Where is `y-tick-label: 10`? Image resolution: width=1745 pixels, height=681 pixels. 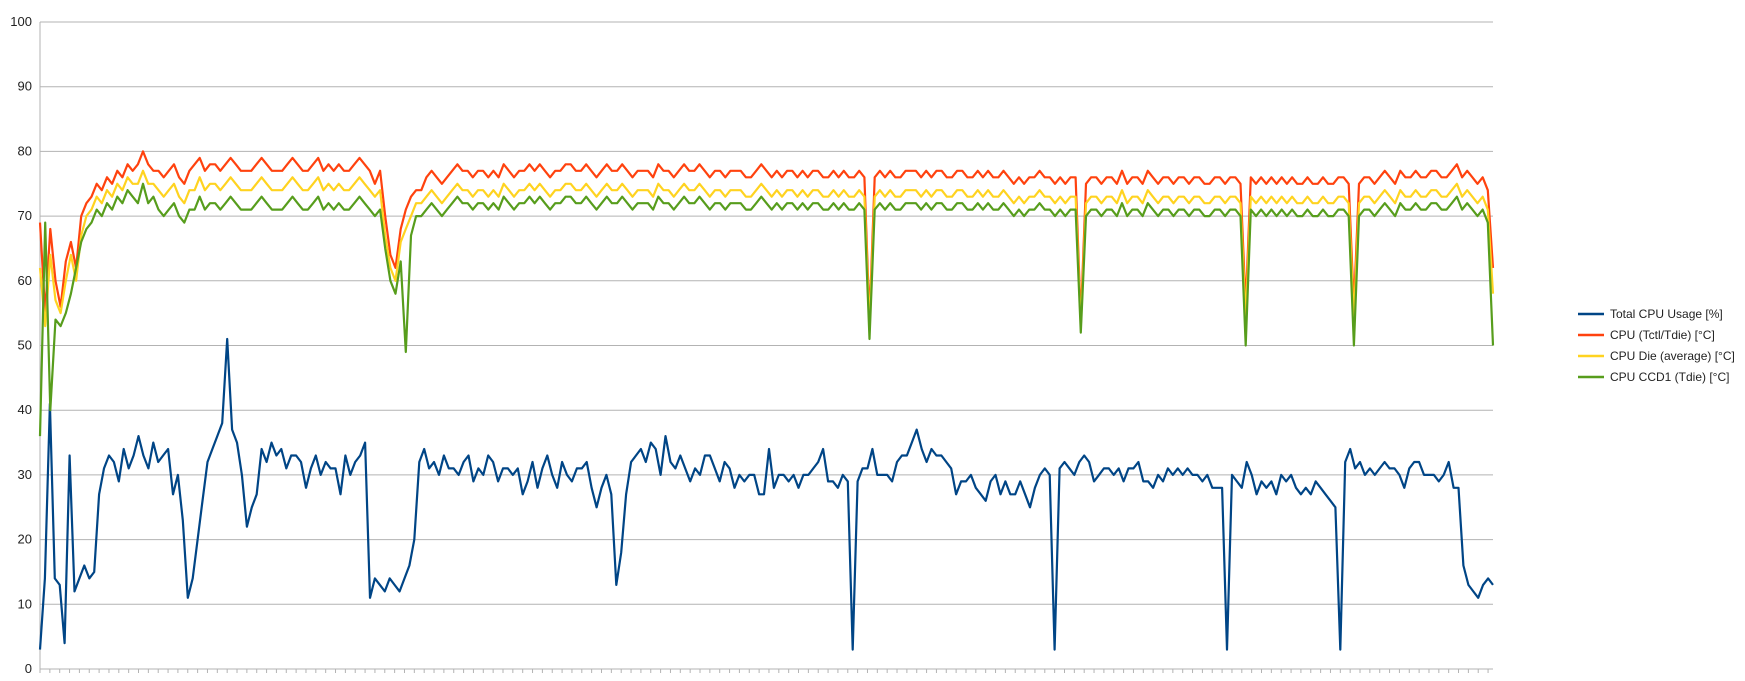
y-tick-label: 10 is located at coordinates (25, 603).